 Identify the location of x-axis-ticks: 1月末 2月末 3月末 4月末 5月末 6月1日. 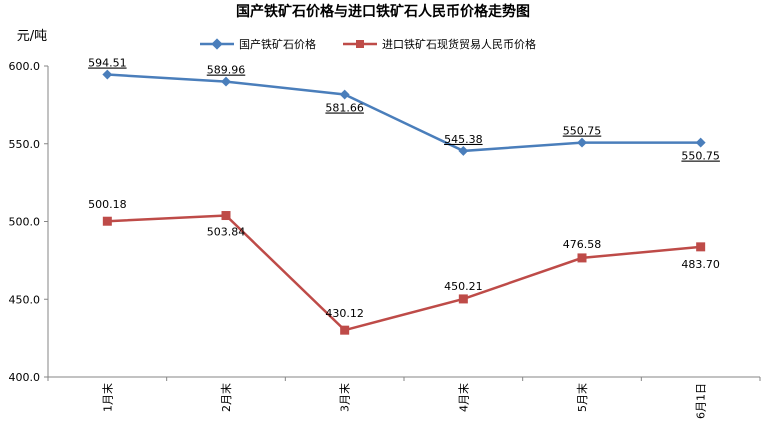
(404, 398).